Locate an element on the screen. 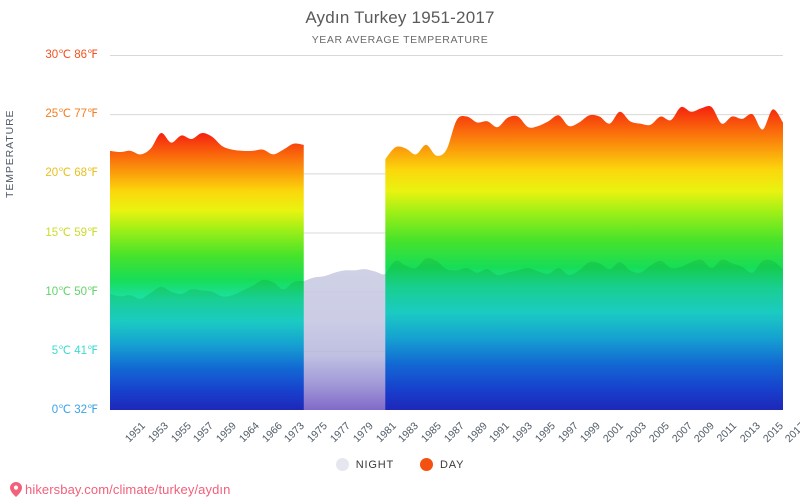 This screenshot has height=500, width=800. x-tick-label: 2011 is located at coordinates (727, 432).